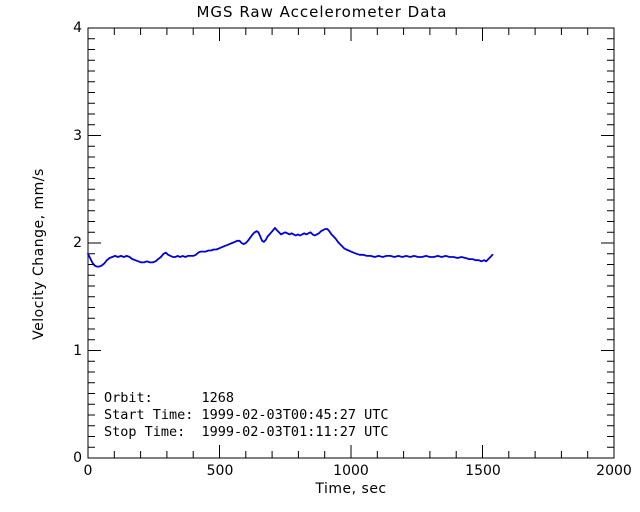 This screenshot has width=640, height=512. What do you see at coordinates (351, 489) in the screenshot?
I see `x-axis-title: Time, sec` at bounding box center [351, 489].